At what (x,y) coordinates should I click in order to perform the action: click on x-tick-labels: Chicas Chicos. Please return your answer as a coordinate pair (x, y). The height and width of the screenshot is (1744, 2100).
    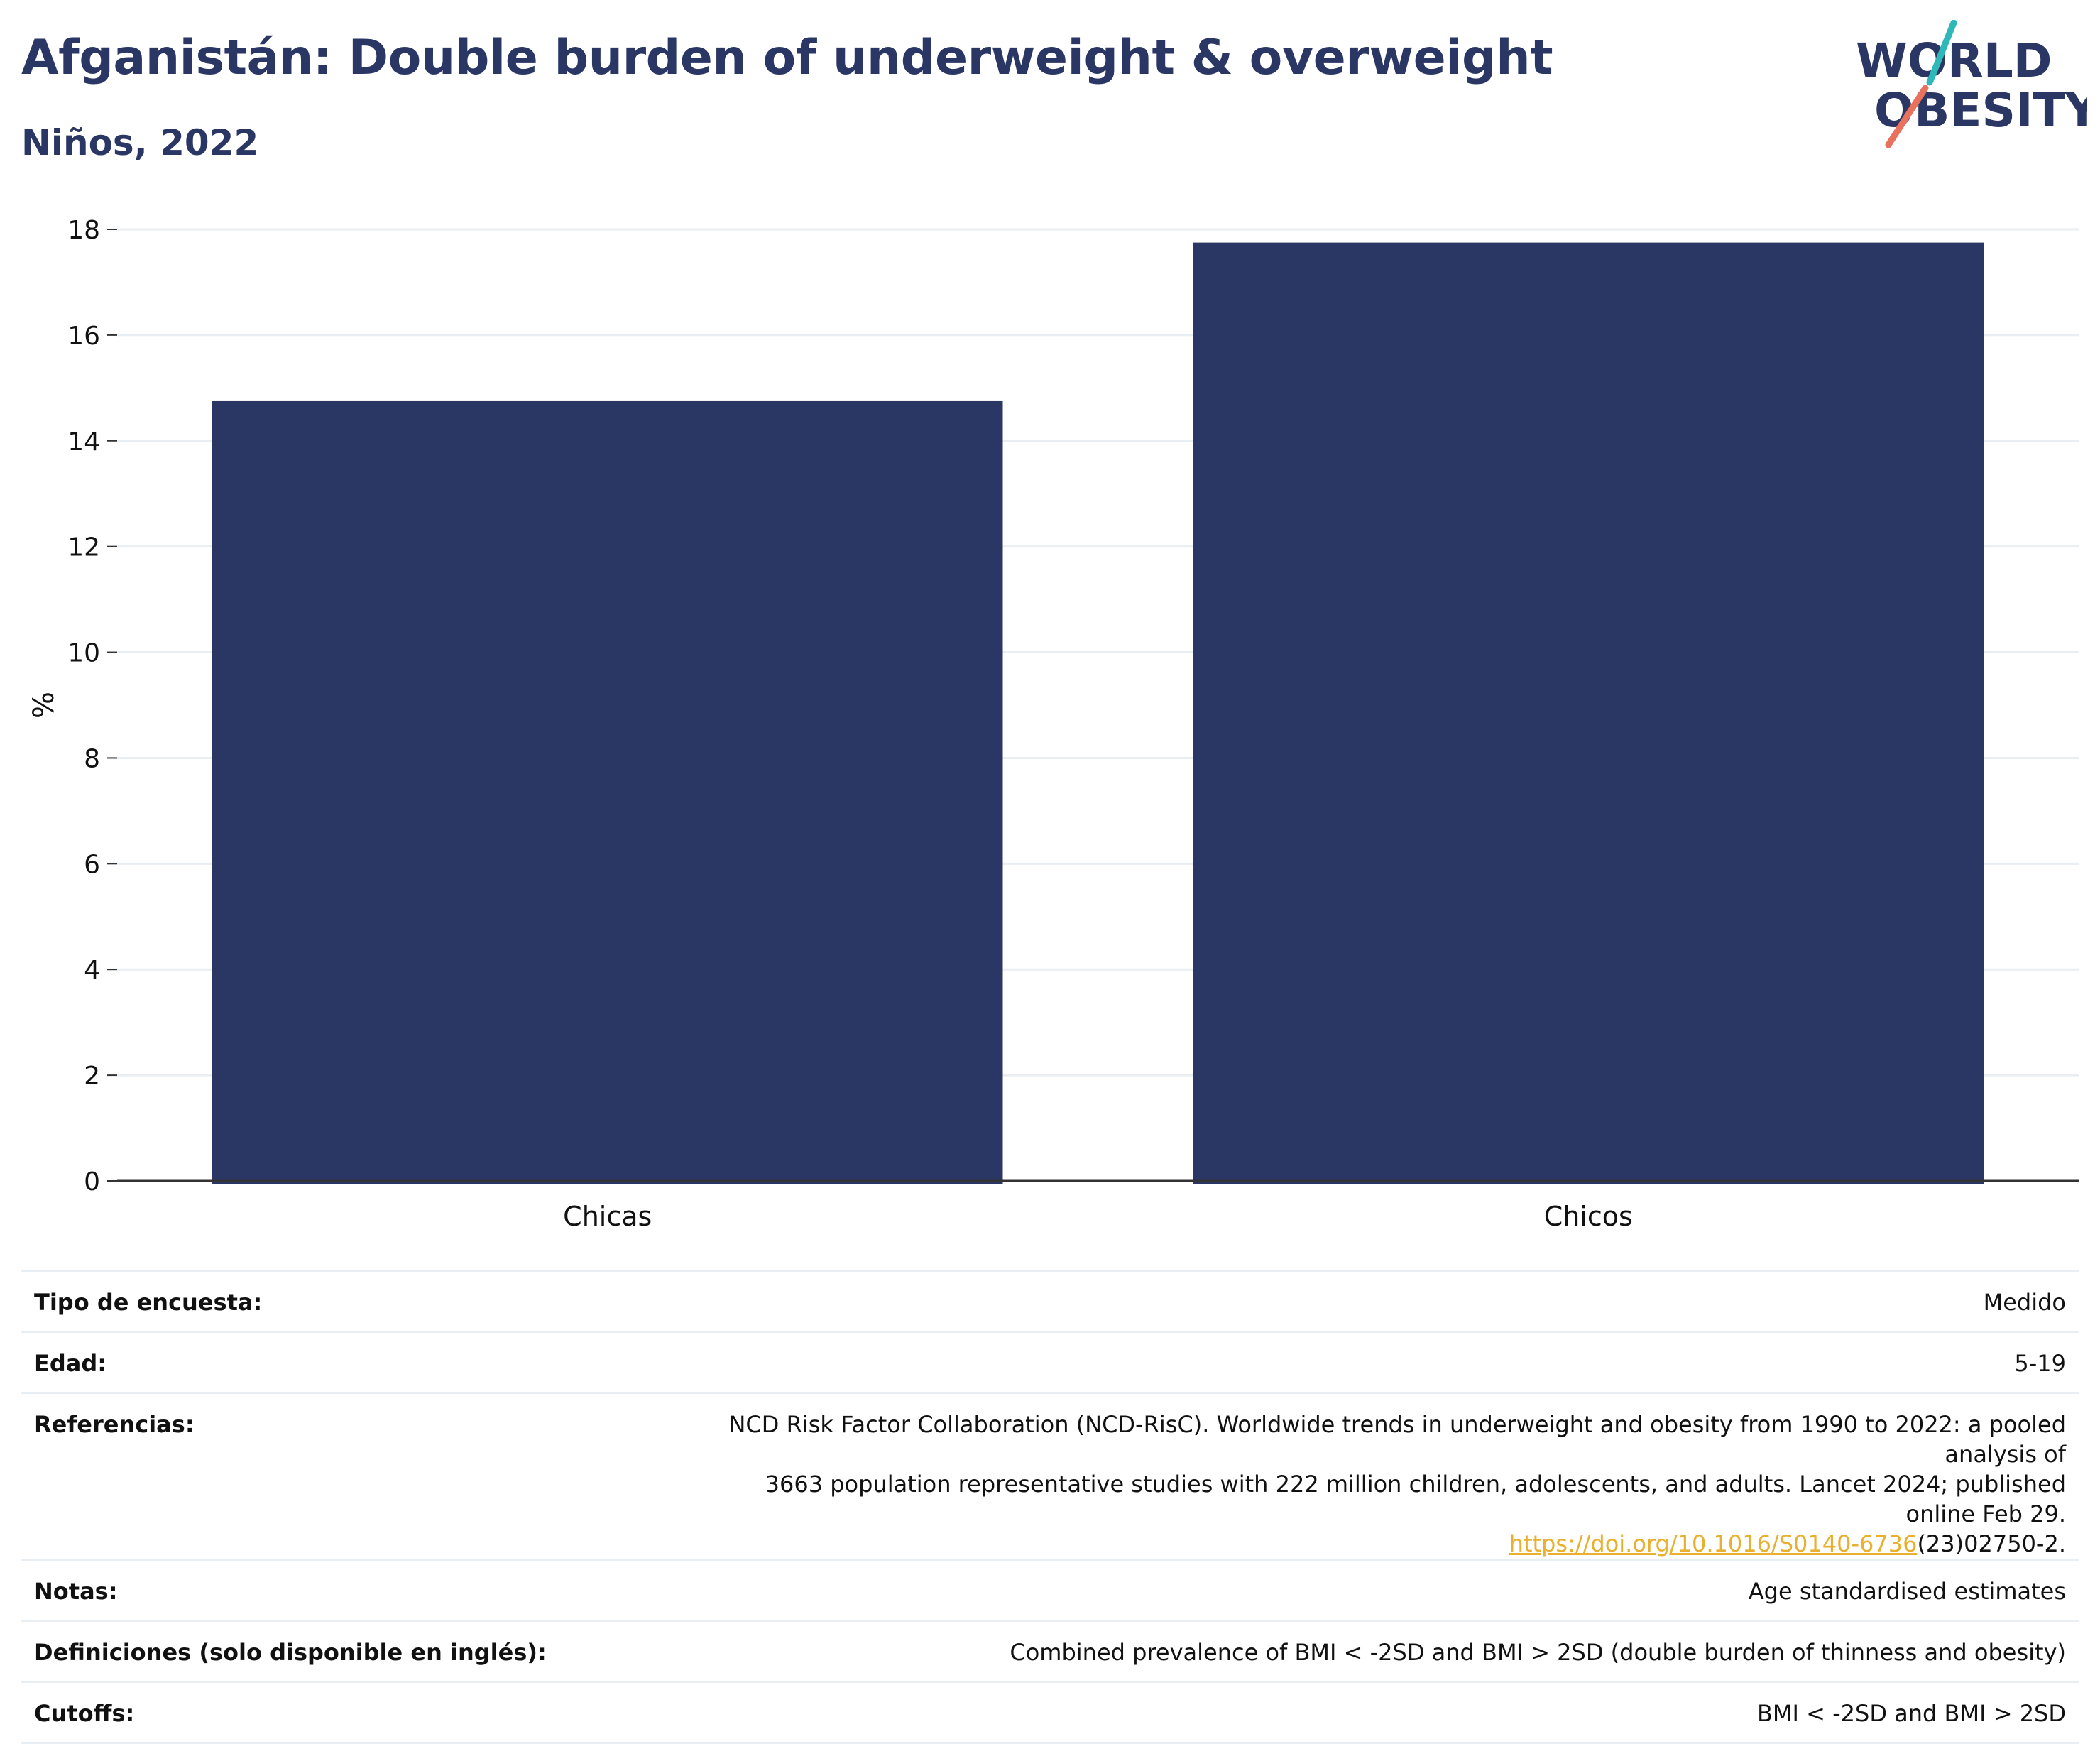
    Looking at the image, I should click on (1098, 1216).